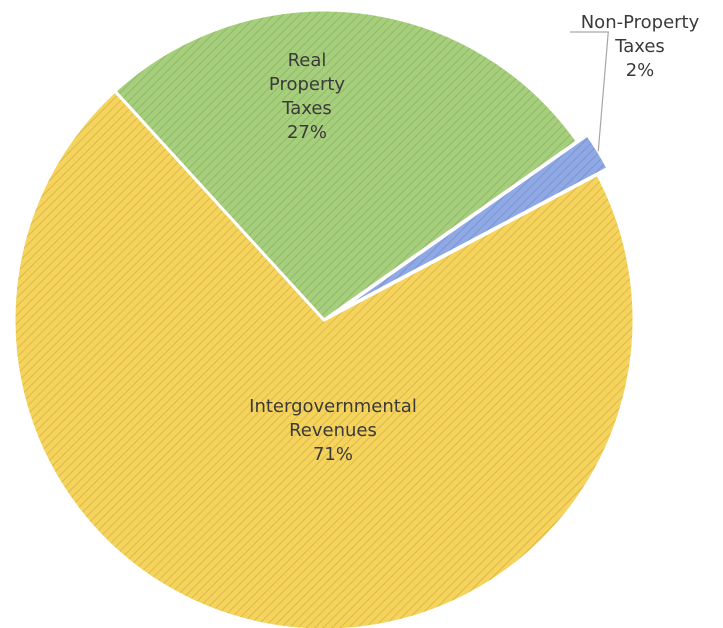 Image resolution: width=723 pixels, height=628 pixels. I want to click on slice-name-line: Real, so click(307, 60).